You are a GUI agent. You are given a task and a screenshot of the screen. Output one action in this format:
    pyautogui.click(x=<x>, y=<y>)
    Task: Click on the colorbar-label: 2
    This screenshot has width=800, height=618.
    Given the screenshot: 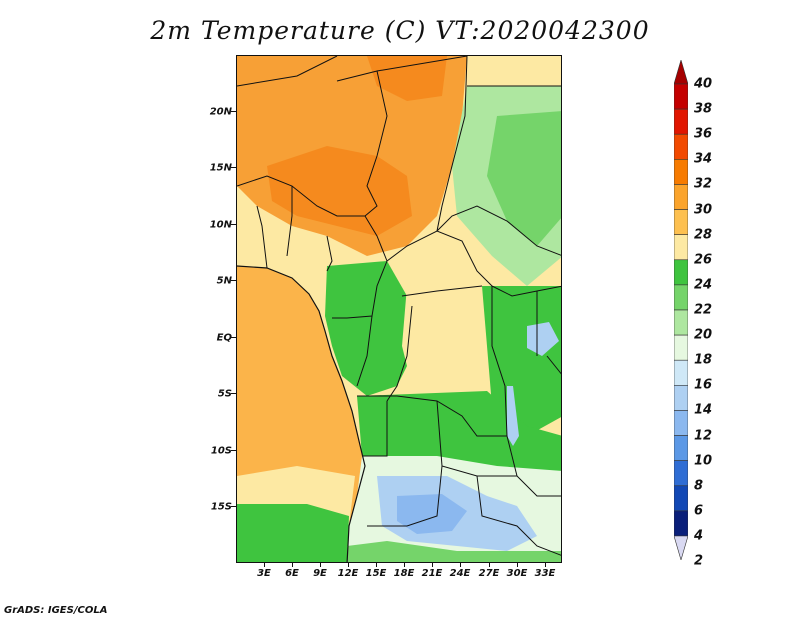 What is the action you would take?
    pyautogui.click(x=699, y=561)
    